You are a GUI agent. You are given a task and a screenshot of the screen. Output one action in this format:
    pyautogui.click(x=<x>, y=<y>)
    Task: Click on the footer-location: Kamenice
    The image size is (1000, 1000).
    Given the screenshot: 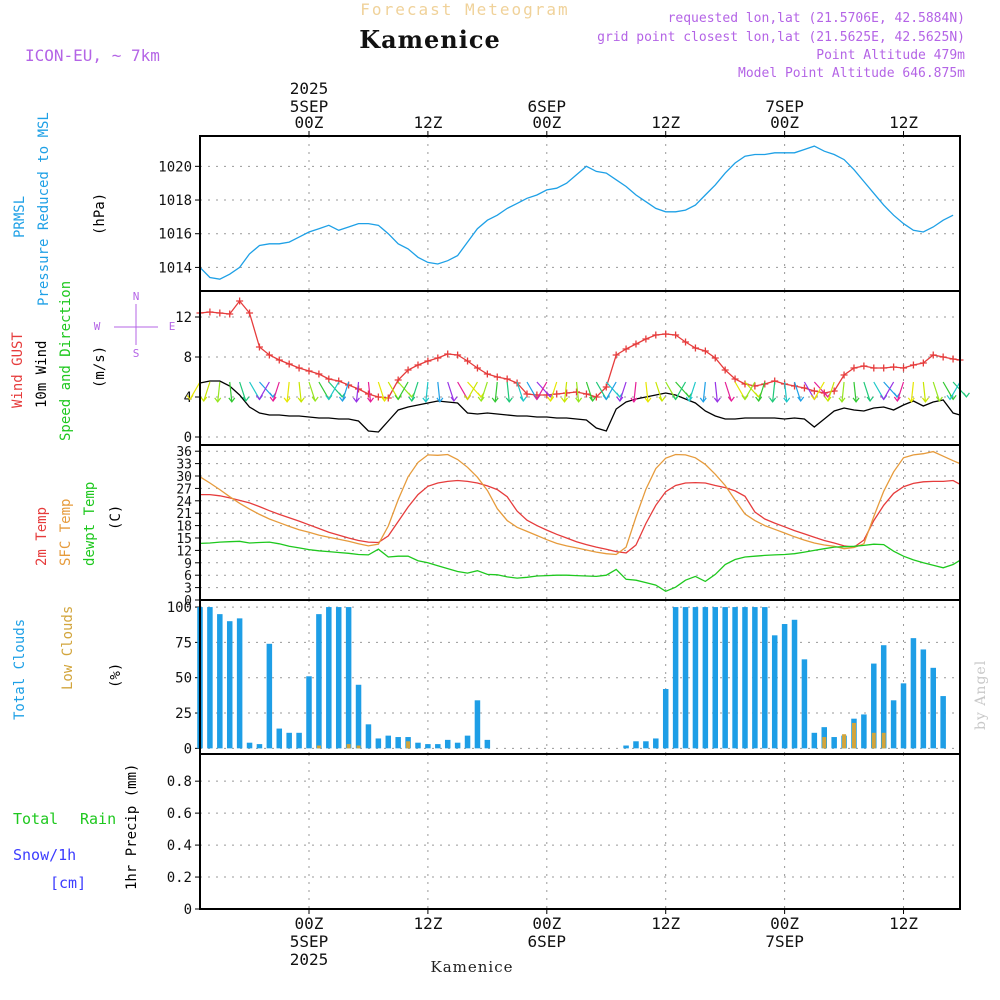 What is the action you would take?
    pyautogui.click(x=472, y=967)
    